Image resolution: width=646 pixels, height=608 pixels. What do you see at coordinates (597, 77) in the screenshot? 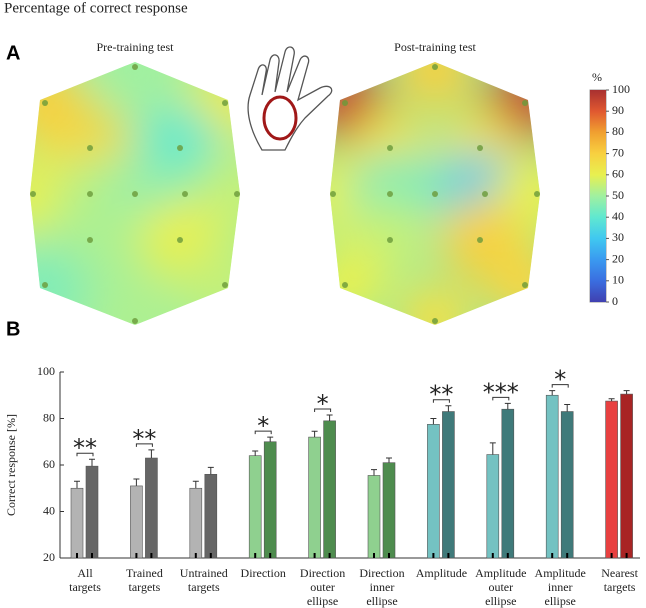
I see `colorbar-label: %` at bounding box center [597, 77].